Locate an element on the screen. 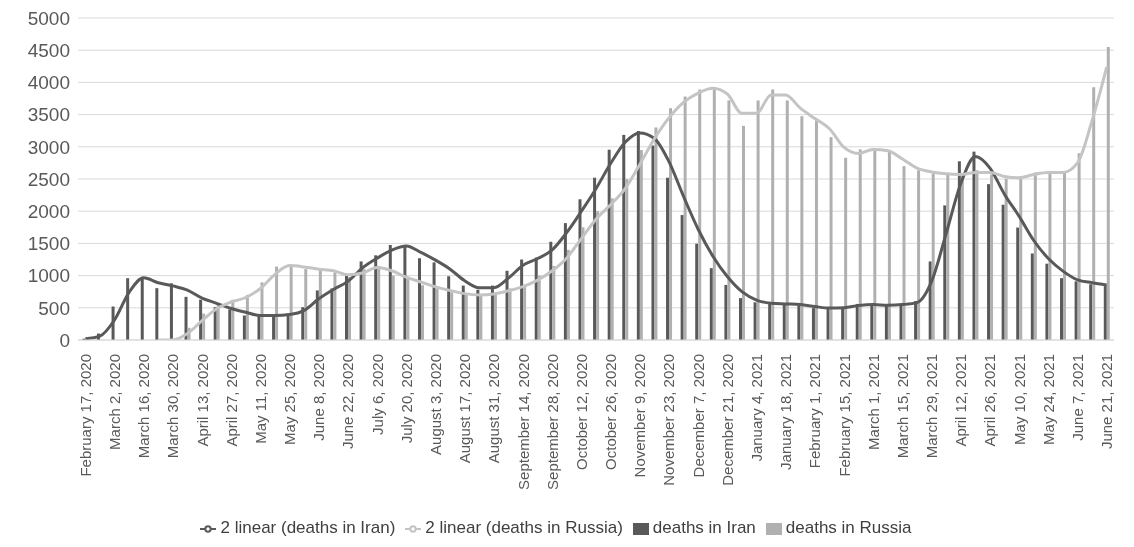 Image resolution: width=1134 pixels, height=547 pixels. y-tick-label: 2000 is located at coordinates (48, 211).